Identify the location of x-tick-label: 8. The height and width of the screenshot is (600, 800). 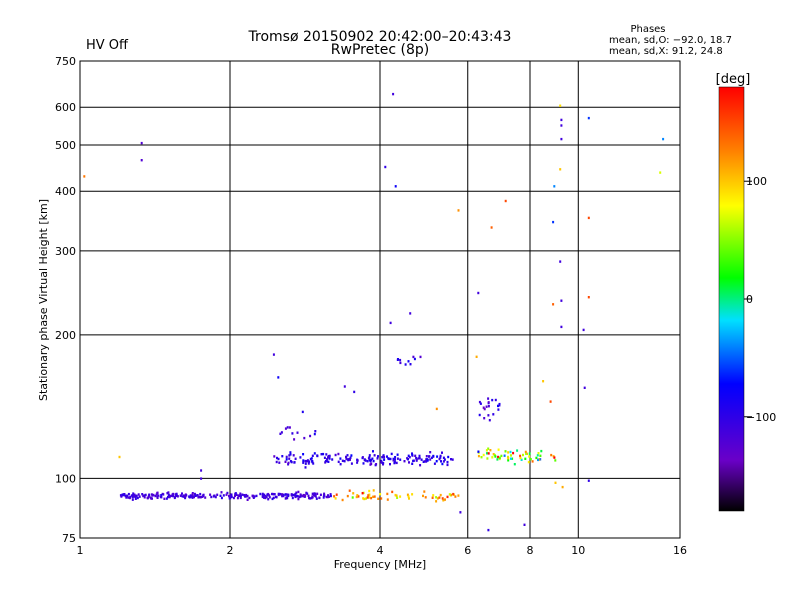
(530, 550).